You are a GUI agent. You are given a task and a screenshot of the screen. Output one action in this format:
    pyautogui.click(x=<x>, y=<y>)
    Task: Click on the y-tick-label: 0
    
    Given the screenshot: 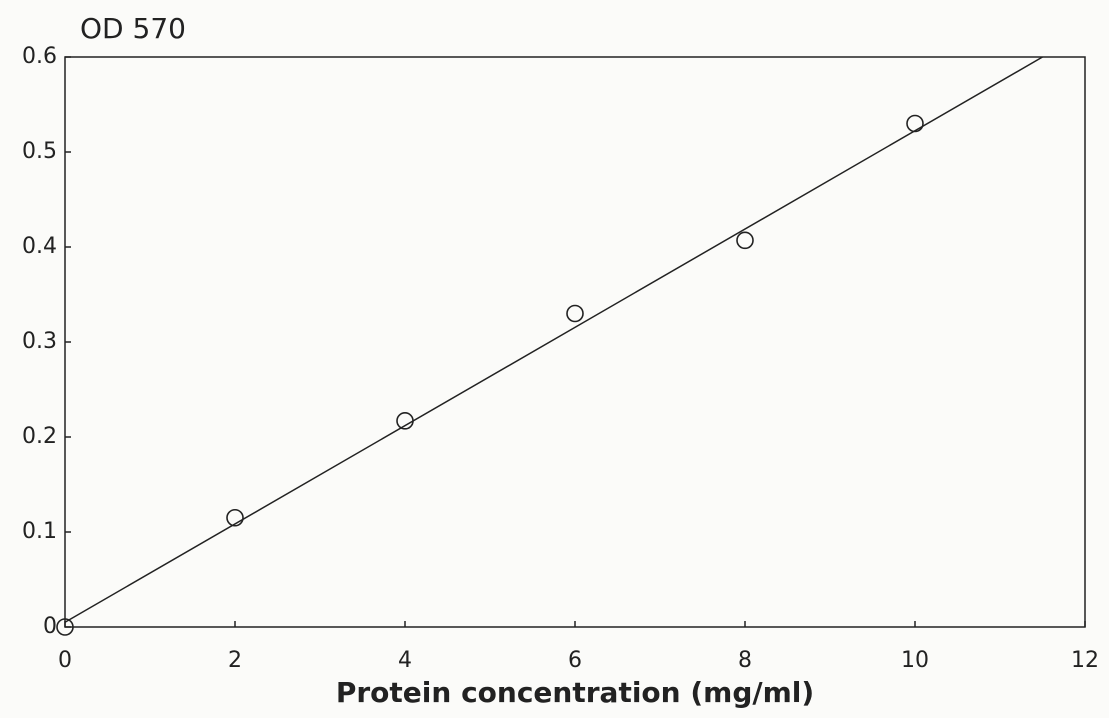 What is the action you would take?
    pyautogui.click(x=50, y=626)
    